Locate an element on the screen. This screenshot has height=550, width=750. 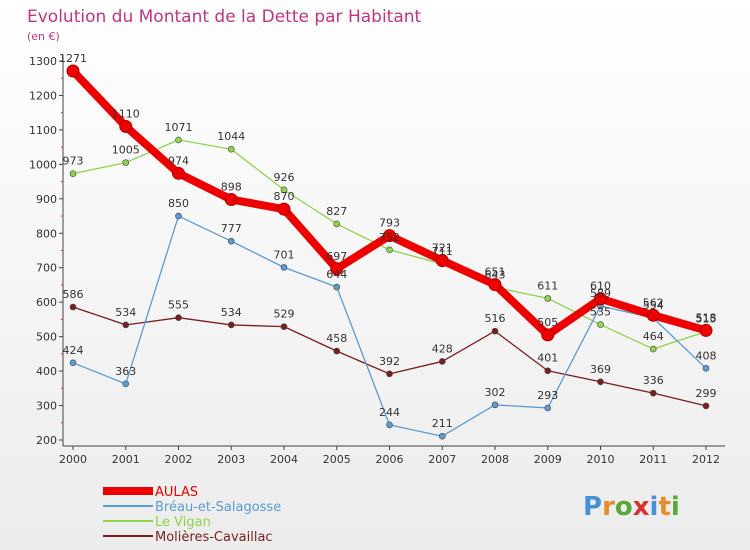
data-label: 363 is located at coordinates (125, 371).